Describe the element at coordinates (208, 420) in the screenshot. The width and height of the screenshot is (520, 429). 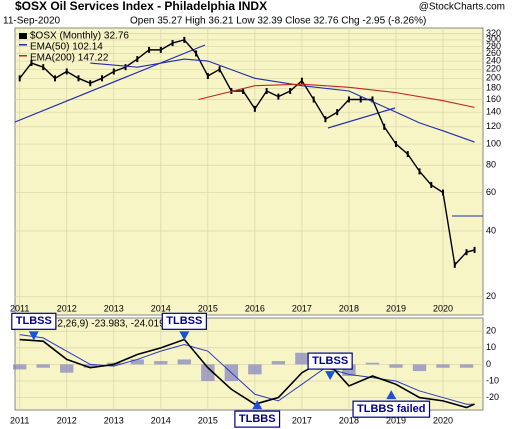
I see `x-tick-label: 2015` at that location.